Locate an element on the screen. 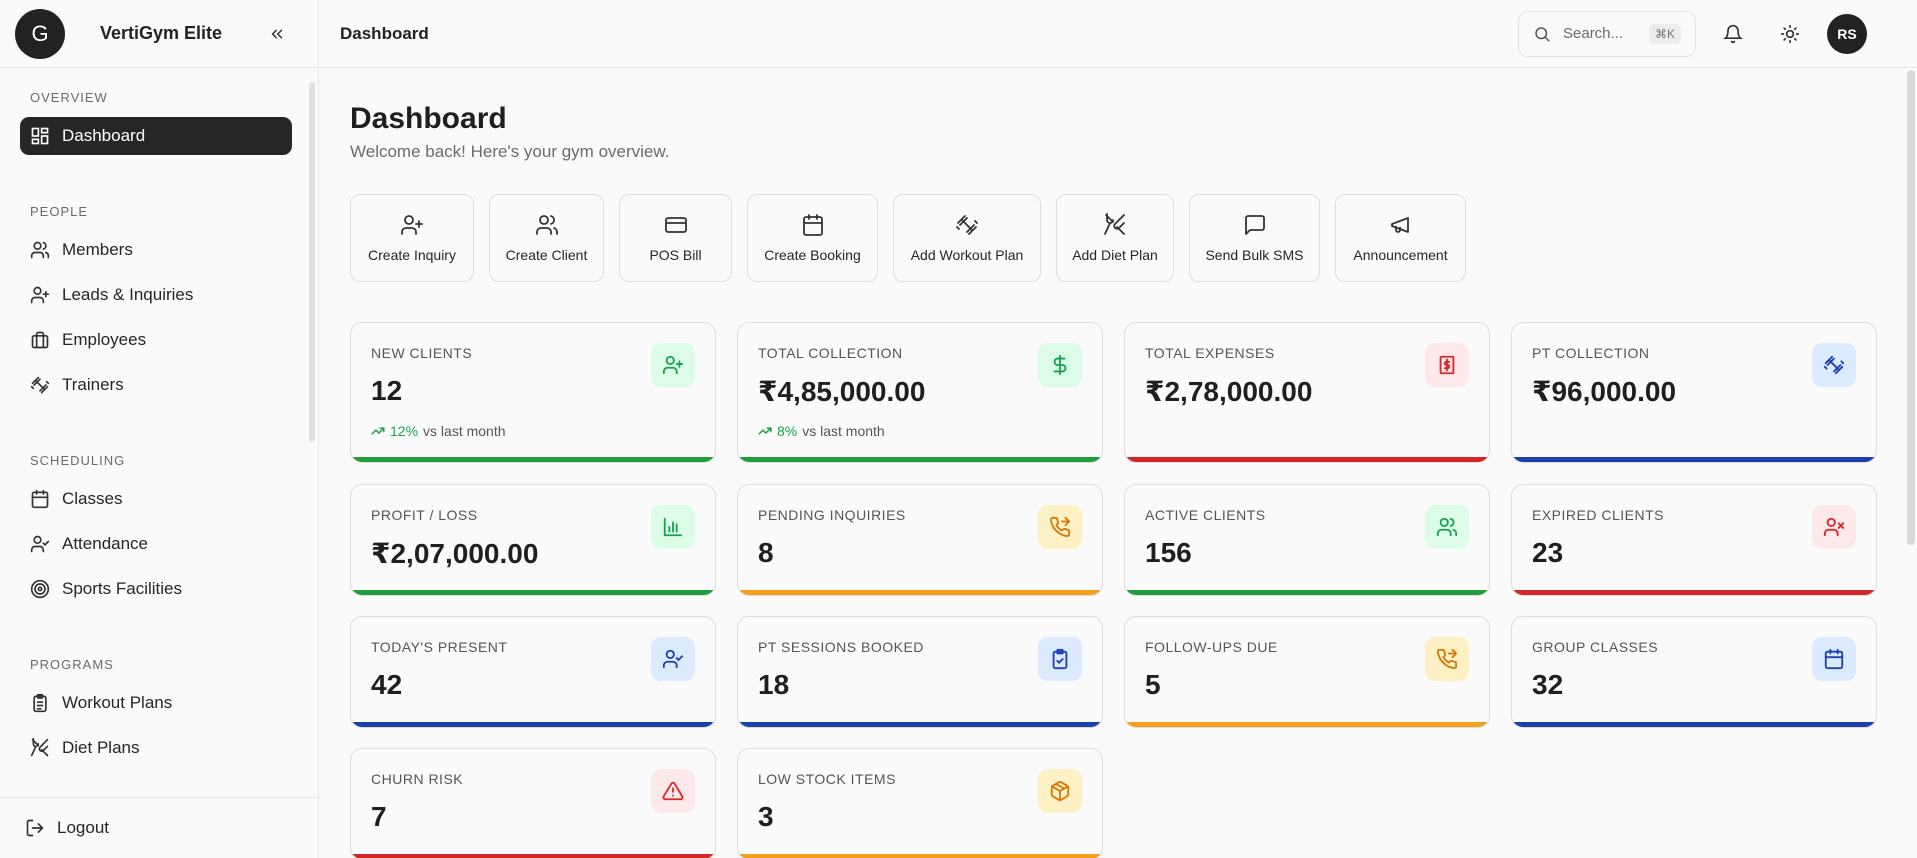 This screenshot has height=858, width=1917. stat-trend-pct: 8% is located at coordinates (787, 431).